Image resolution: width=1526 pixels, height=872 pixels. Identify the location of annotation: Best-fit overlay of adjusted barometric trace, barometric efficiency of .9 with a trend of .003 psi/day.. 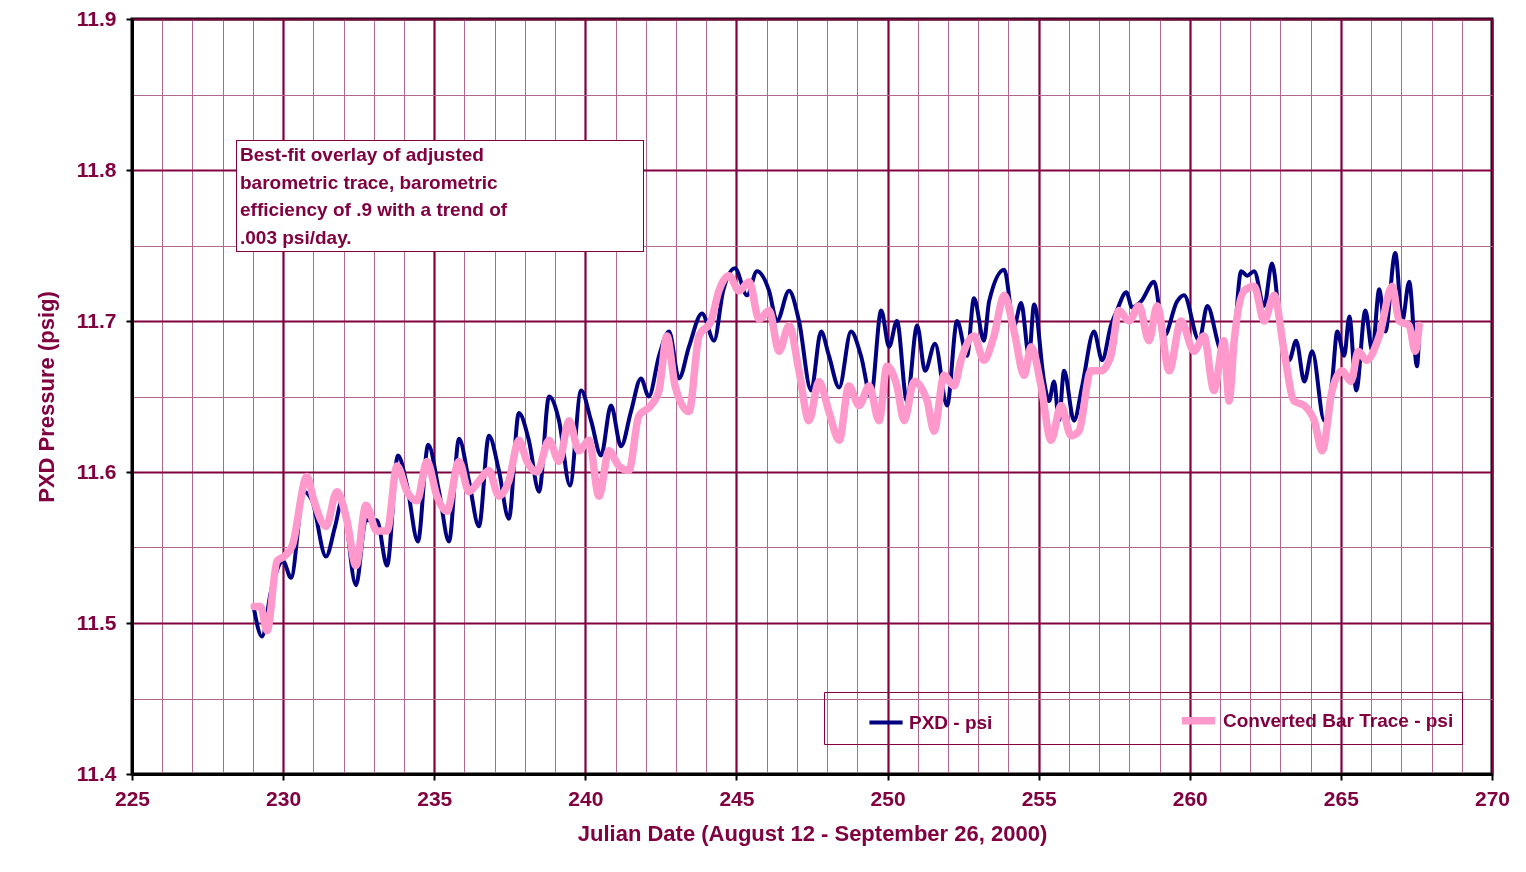
(374, 196).